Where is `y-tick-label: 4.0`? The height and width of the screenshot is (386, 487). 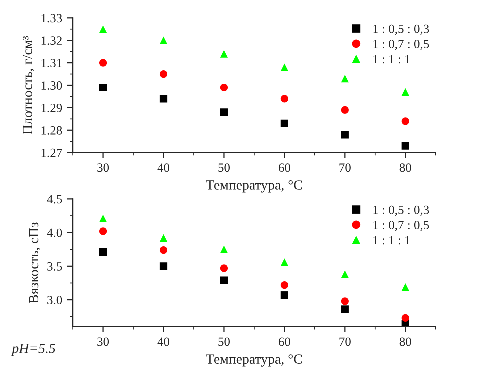 y-tick-label: 4.0 is located at coordinates (54, 233).